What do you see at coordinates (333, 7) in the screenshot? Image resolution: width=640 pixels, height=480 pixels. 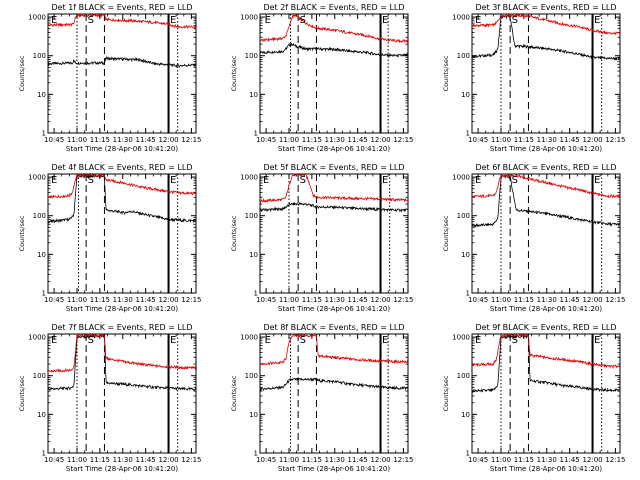 I see `panel-title: Det 2f BLACK = Events, RED = LLD` at bounding box center [333, 7].